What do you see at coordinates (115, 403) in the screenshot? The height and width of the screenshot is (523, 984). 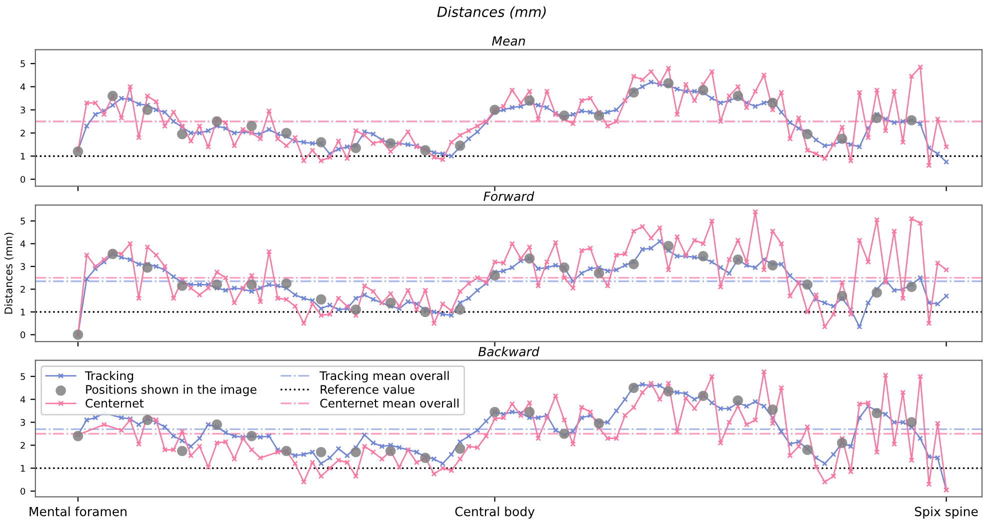 I see `legend-label: Centernet` at bounding box center [115, 403].